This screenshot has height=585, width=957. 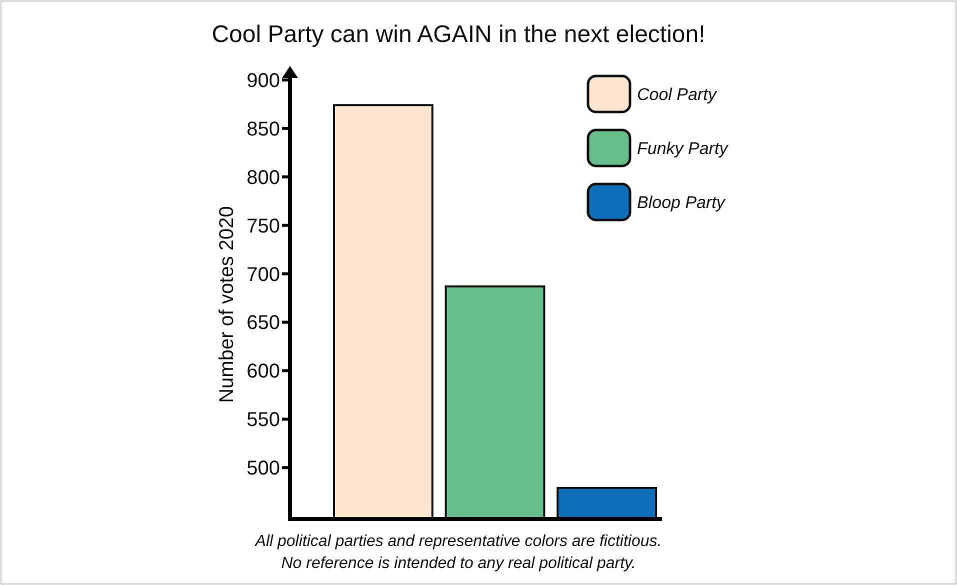 What do you see at coordinates (263, 226) in the screenshot?
I see `y-tick-label: 750` at bounding box center [263, 226].